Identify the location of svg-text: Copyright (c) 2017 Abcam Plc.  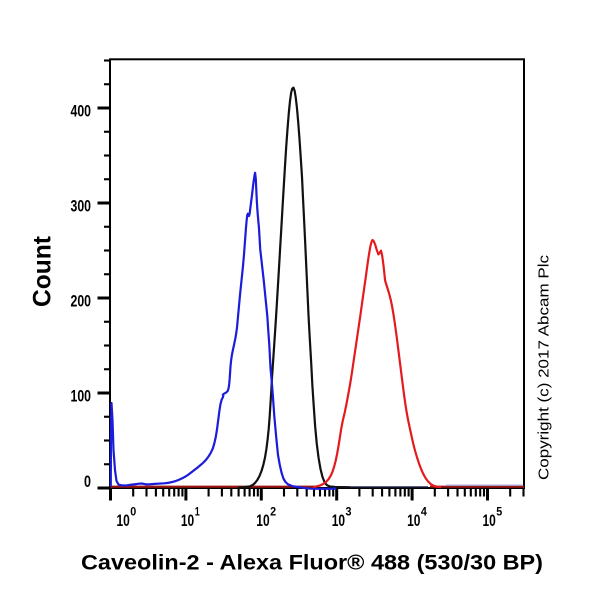
(544, 367).